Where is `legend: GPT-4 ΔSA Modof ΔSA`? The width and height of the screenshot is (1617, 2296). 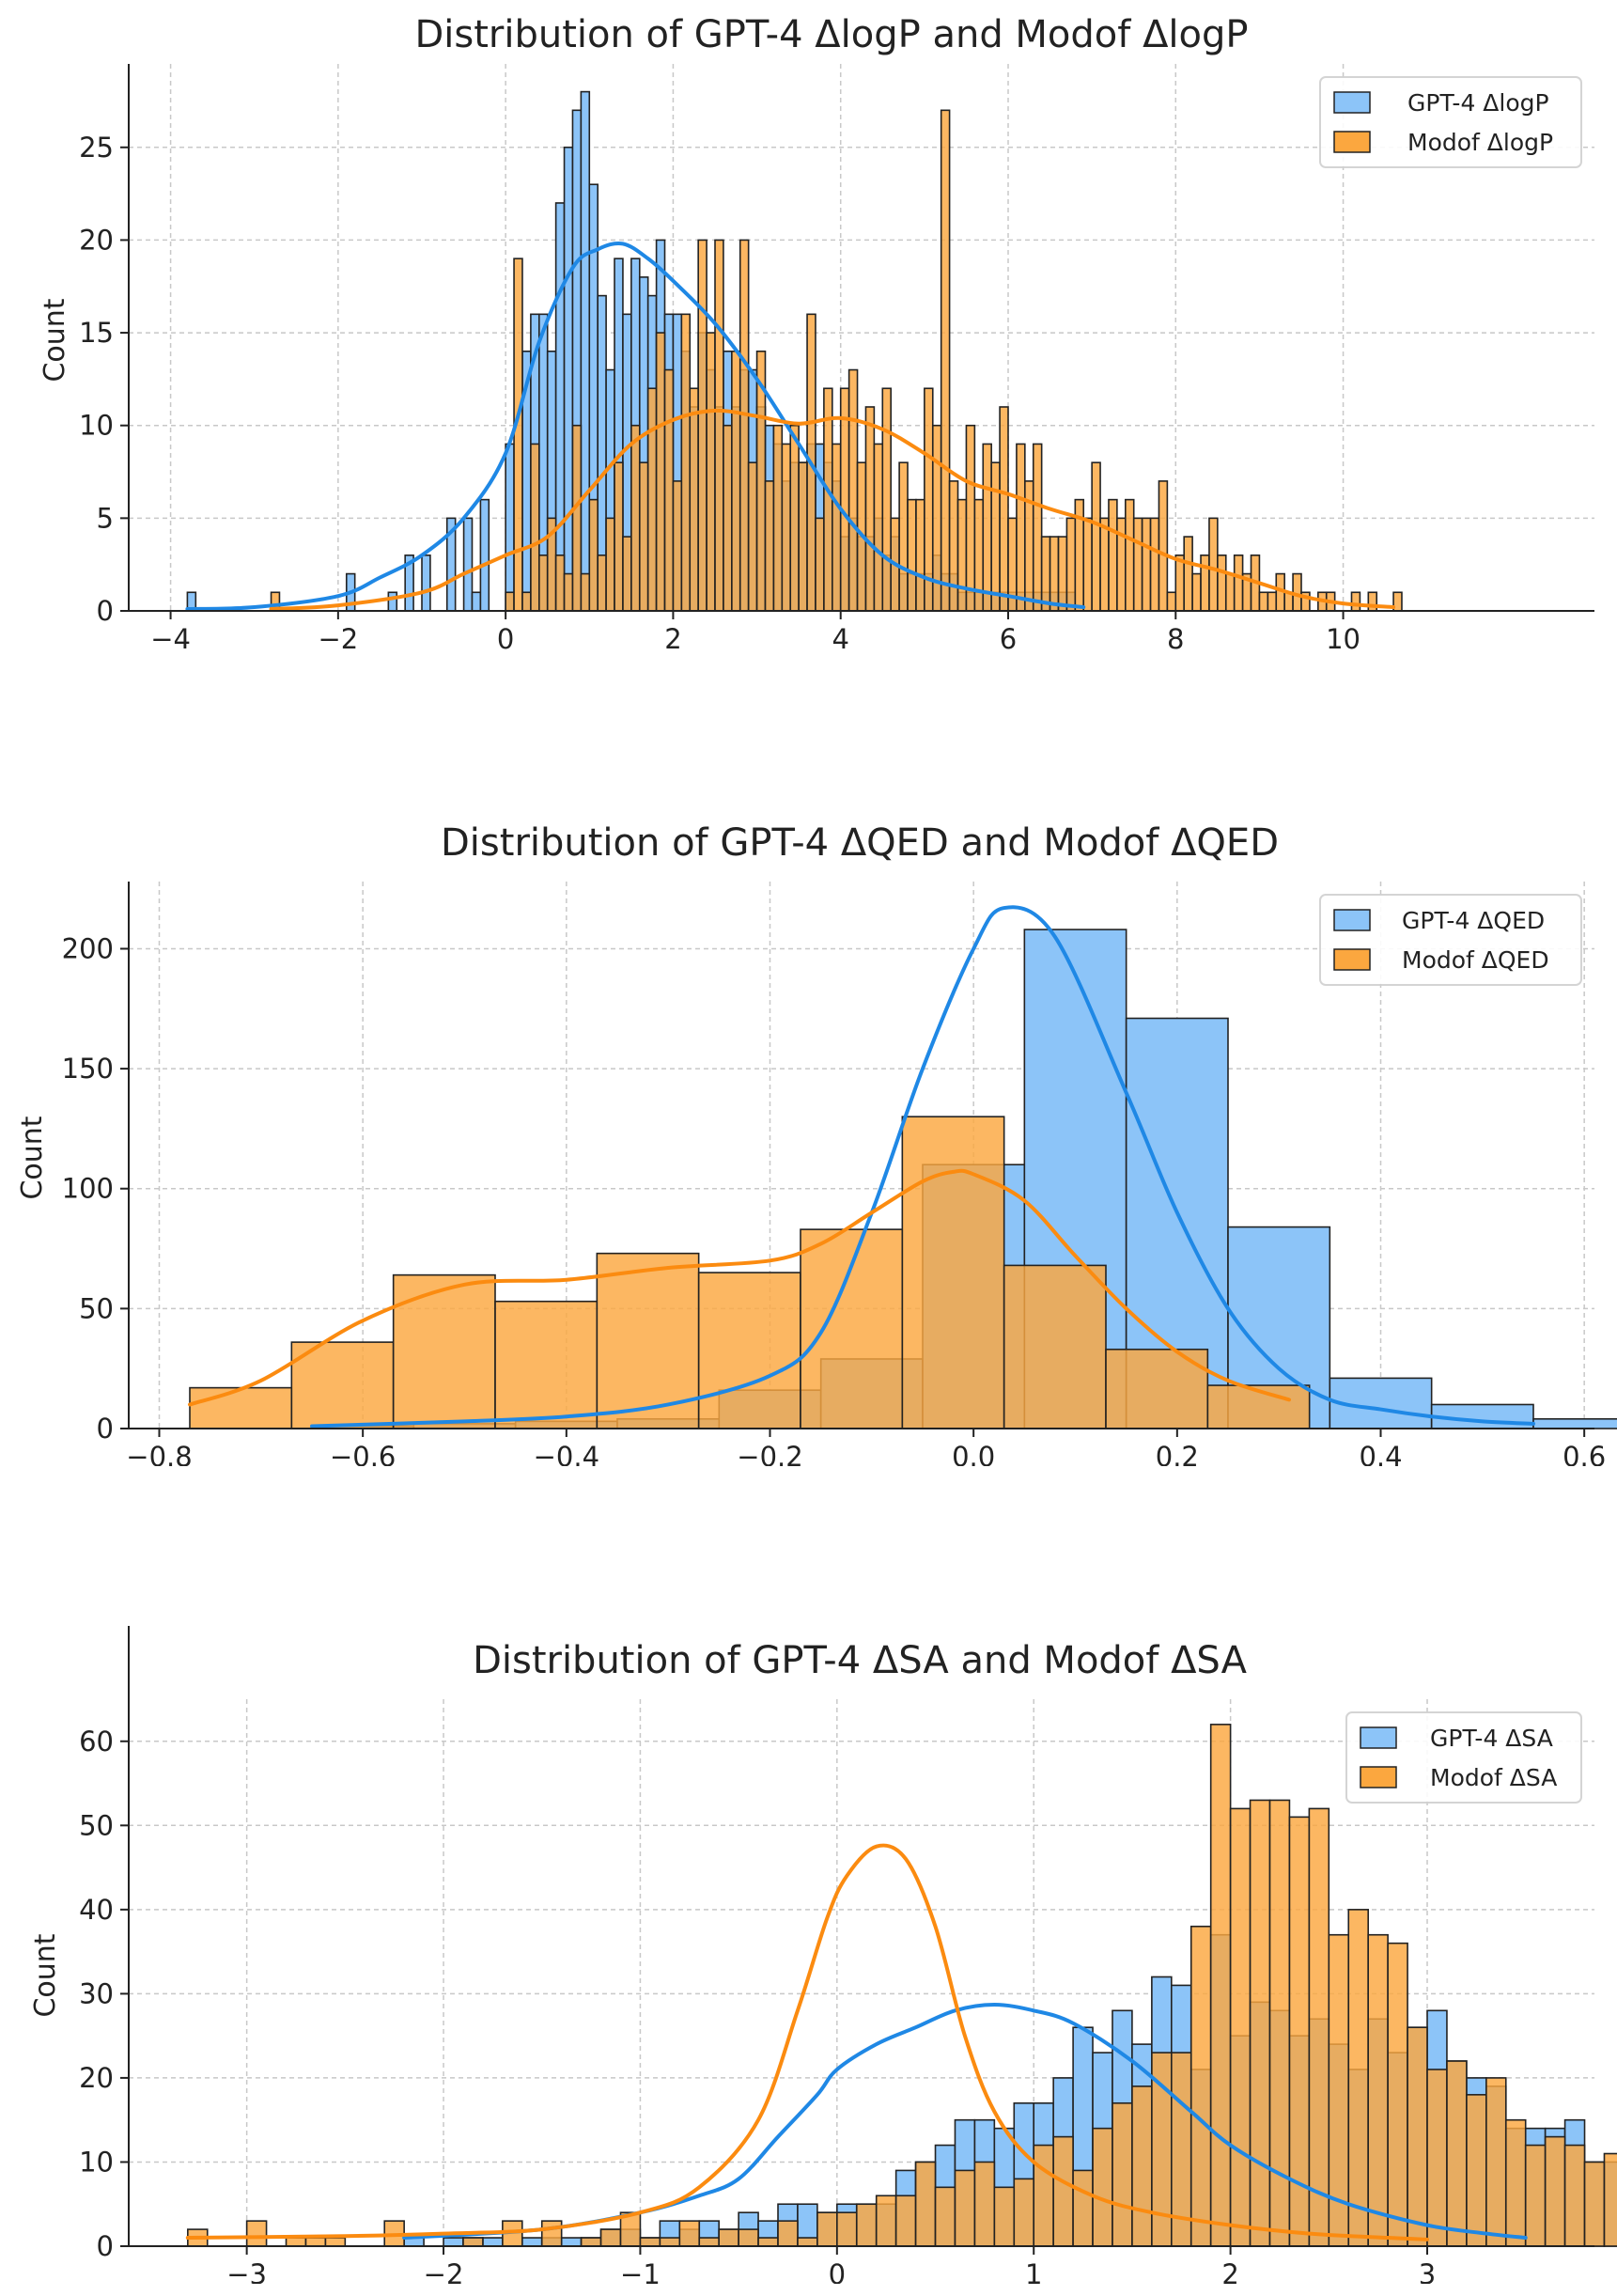 legend: GPT-4 ΔSA Modof ΔSA is located at coordinates (1463, 1757).